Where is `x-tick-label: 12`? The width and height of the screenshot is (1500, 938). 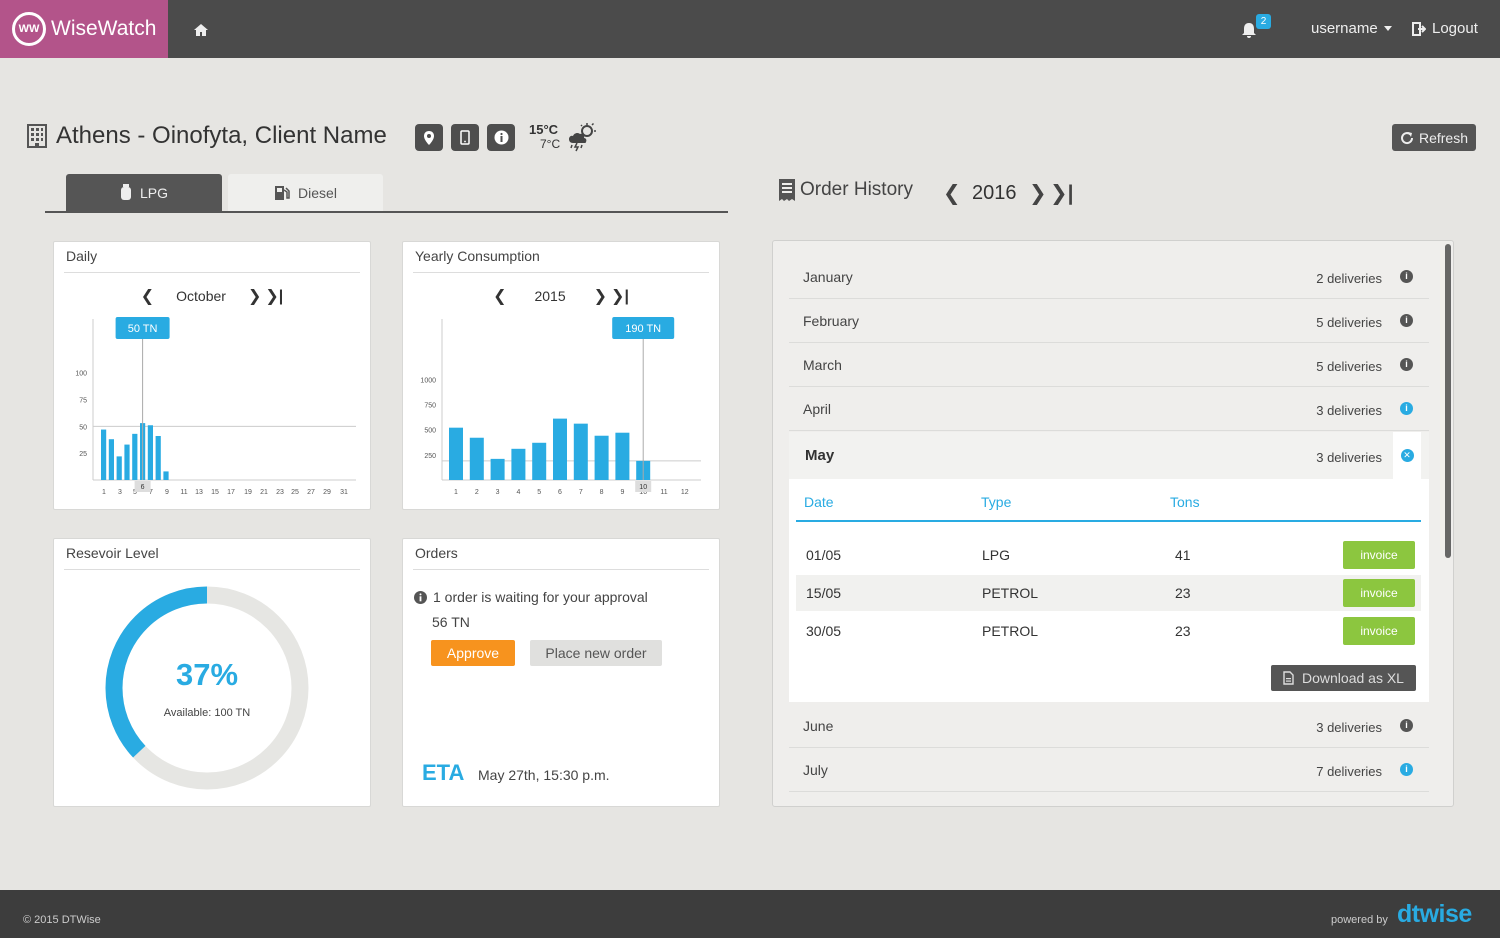 x-tick-label: 12 is located at coordinates (685, 492).